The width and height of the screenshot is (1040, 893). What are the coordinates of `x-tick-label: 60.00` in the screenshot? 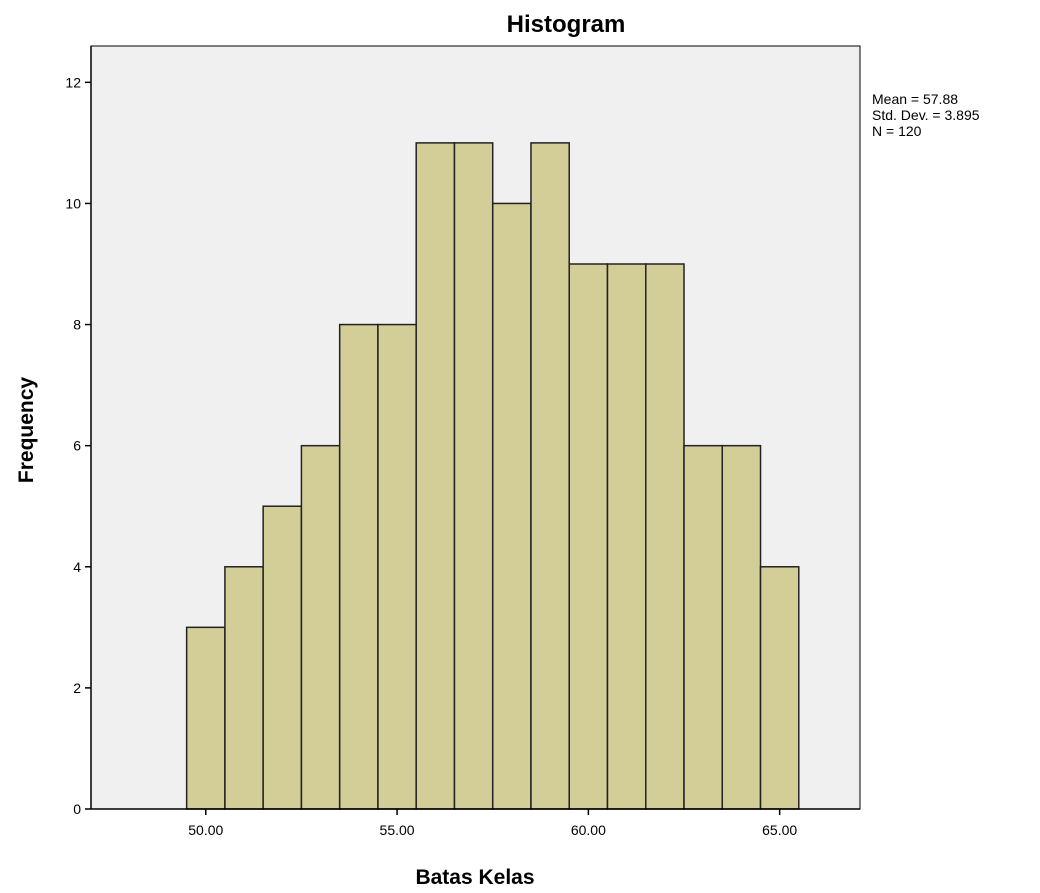 It's located at (588, 830).